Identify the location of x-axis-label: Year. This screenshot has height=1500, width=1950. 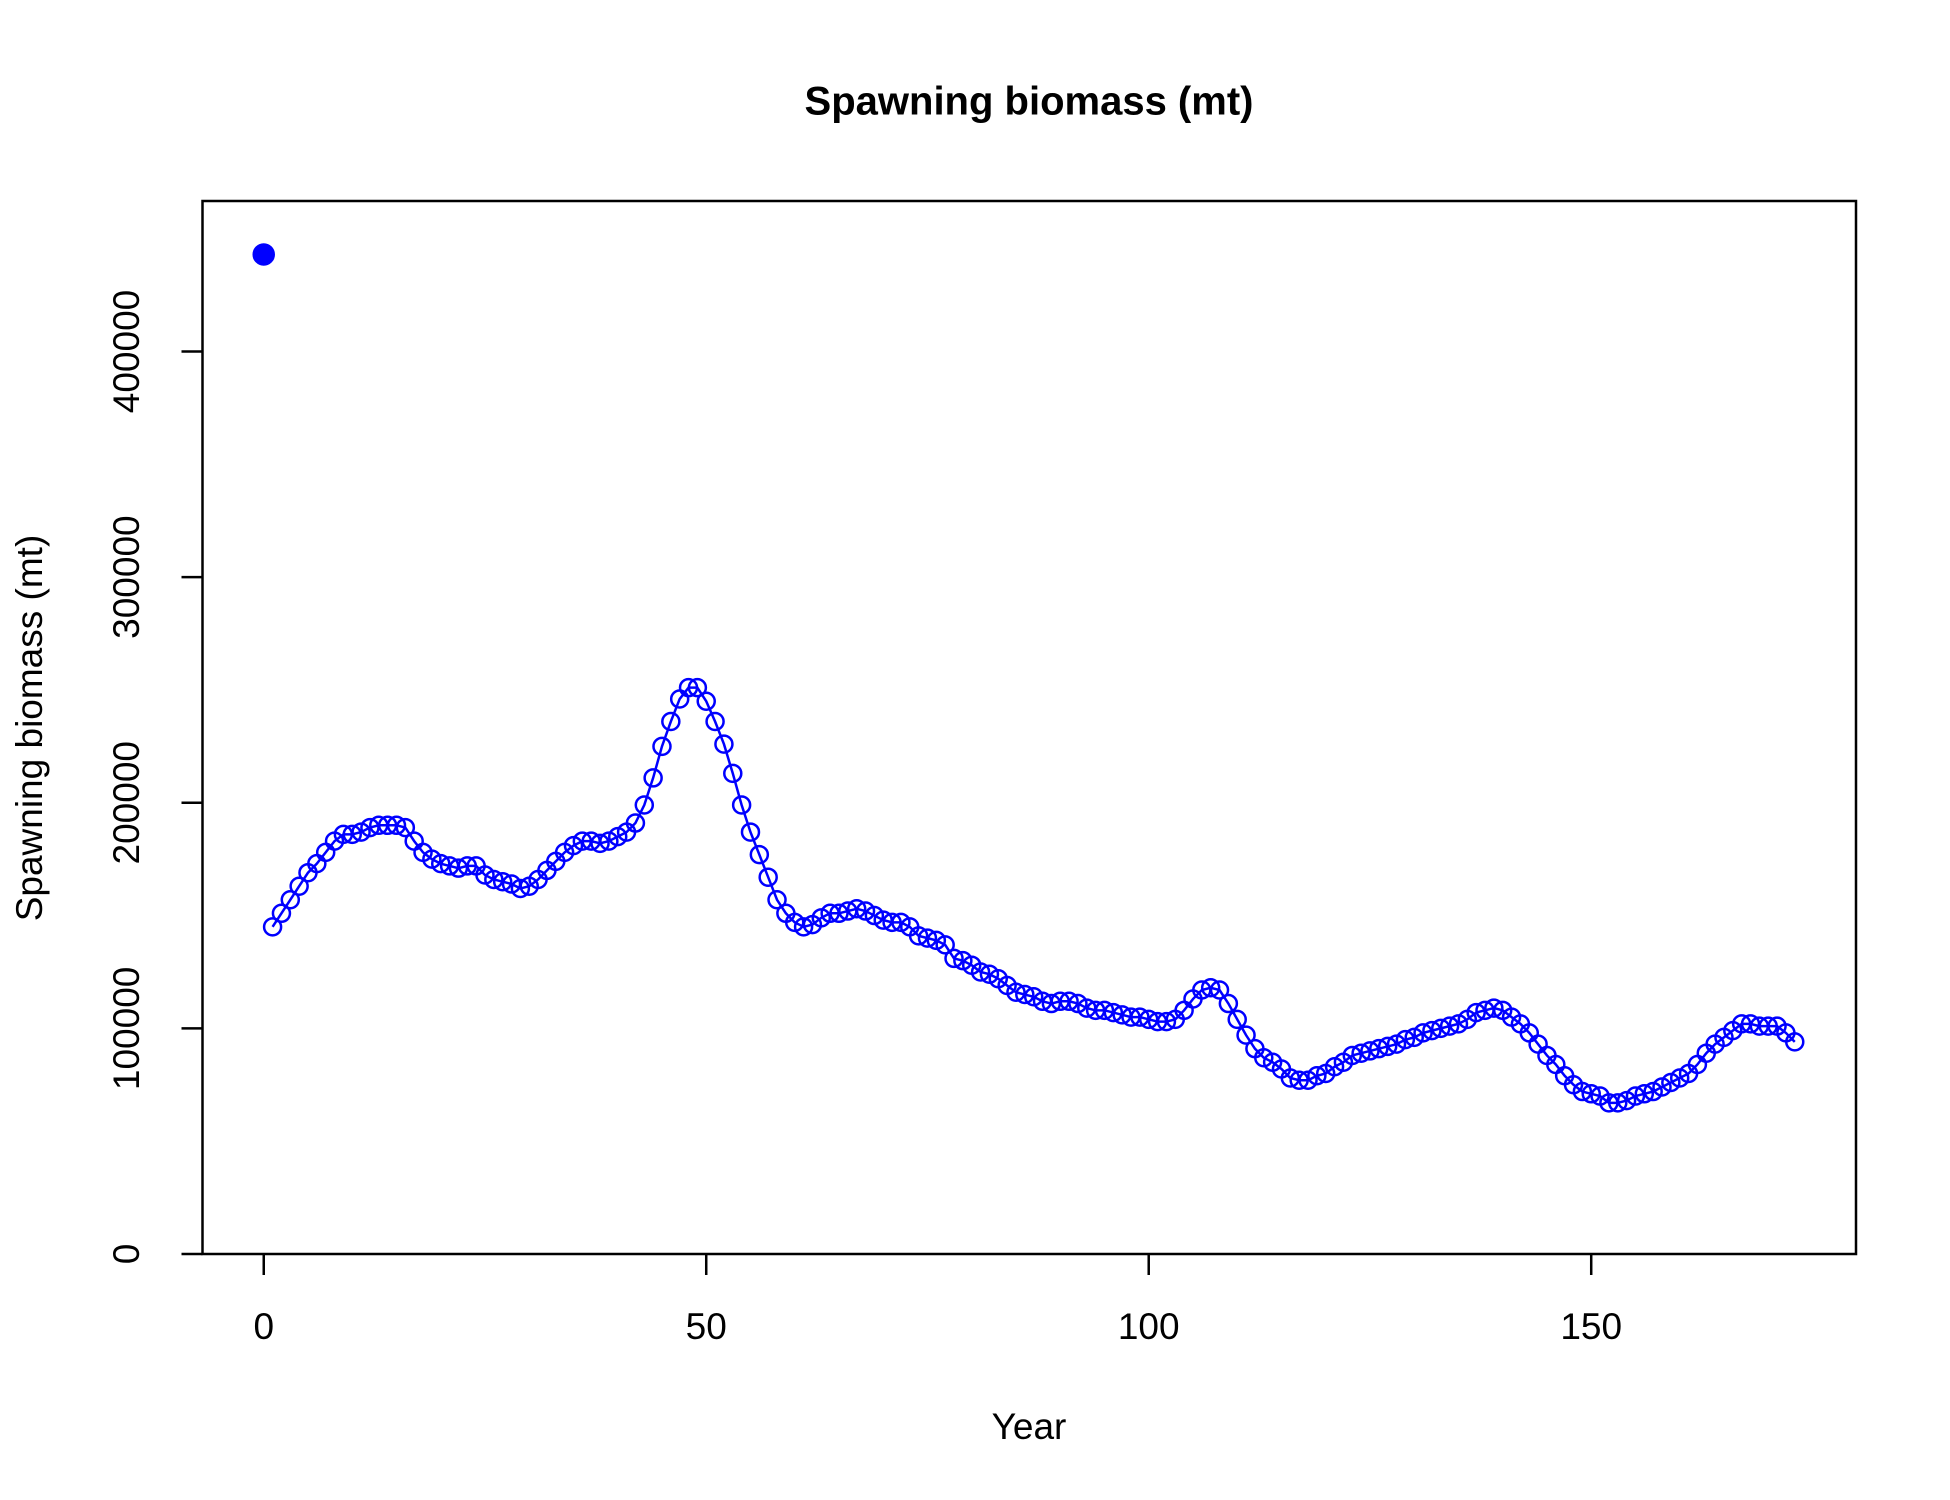
(1029, 1426).